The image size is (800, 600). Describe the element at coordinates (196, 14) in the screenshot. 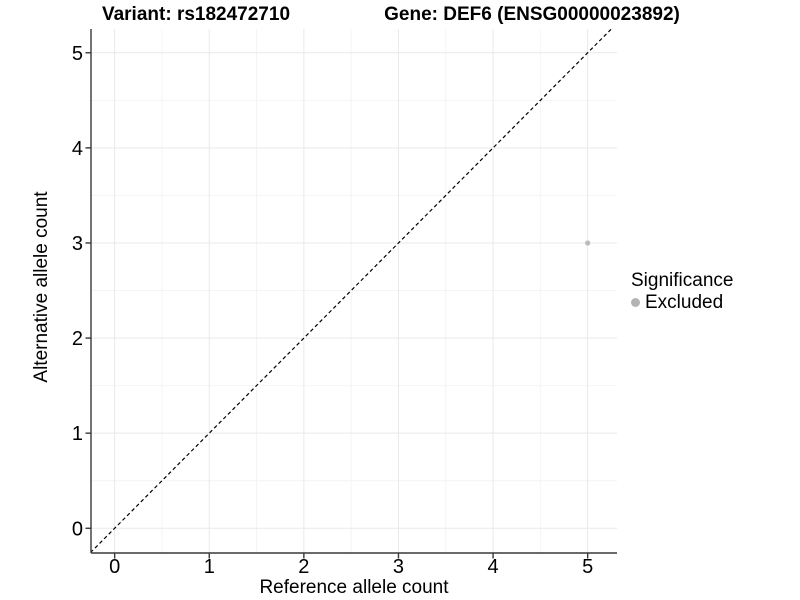

I see `variant-title: Variant: rs182472710` at that location.